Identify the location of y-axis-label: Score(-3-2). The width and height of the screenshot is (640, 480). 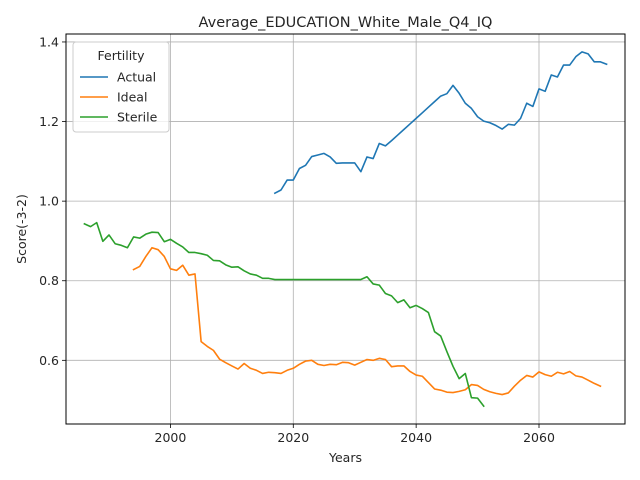
(21, 229).